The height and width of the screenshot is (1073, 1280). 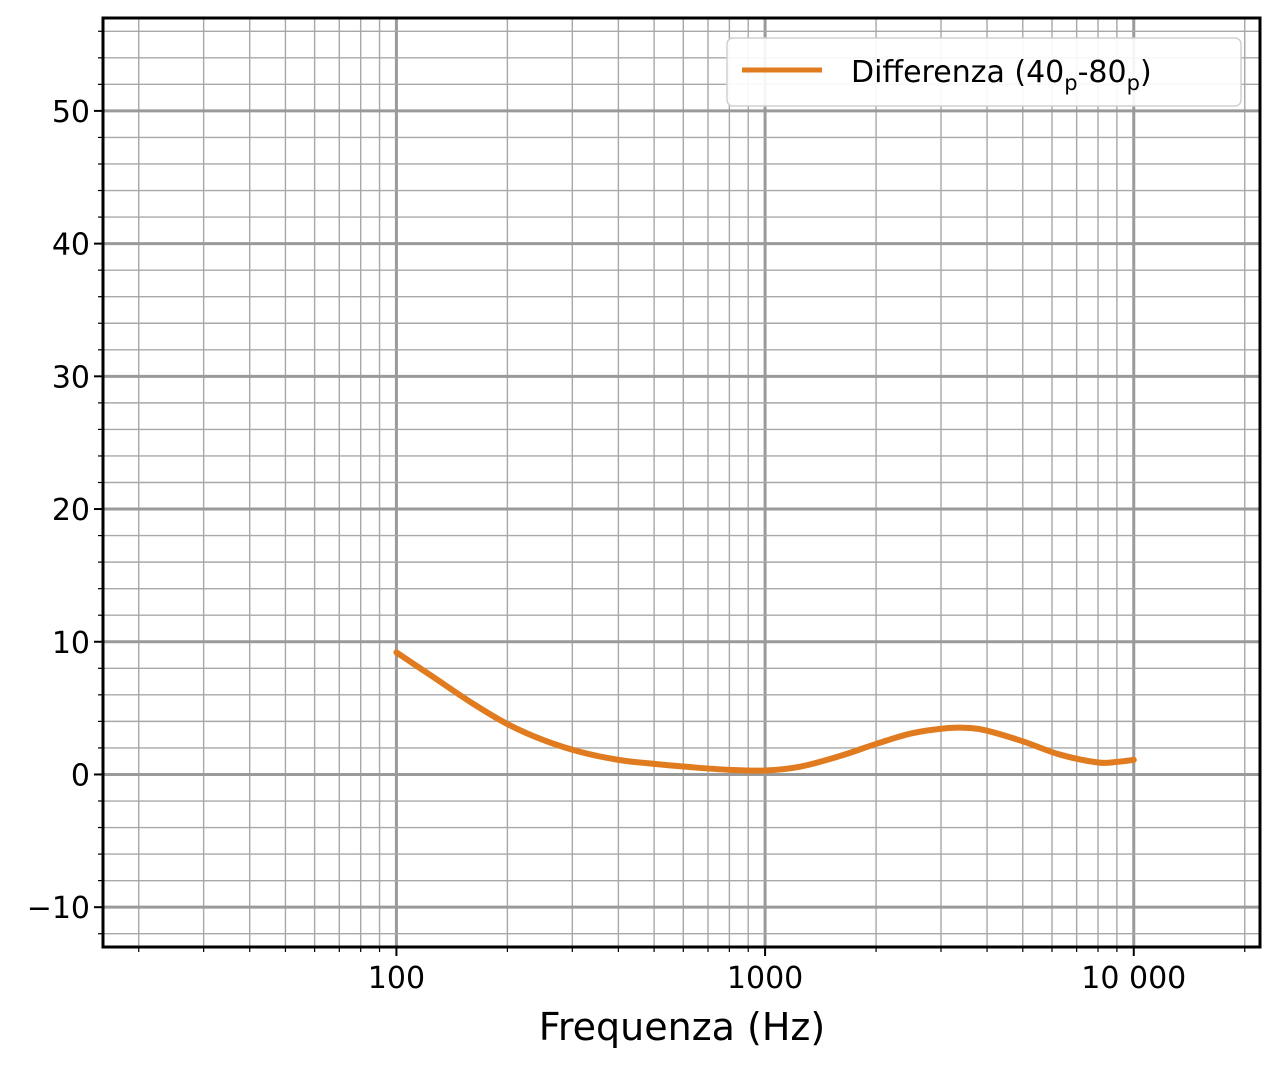 I want to click on legend: Differenza (40p-80p), so click(x=984, y=72).